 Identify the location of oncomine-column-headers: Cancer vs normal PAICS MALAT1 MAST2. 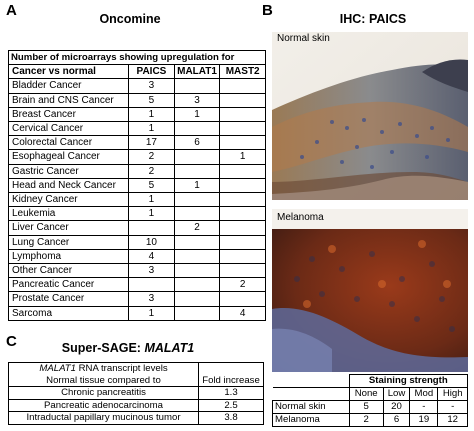
(136, 72).